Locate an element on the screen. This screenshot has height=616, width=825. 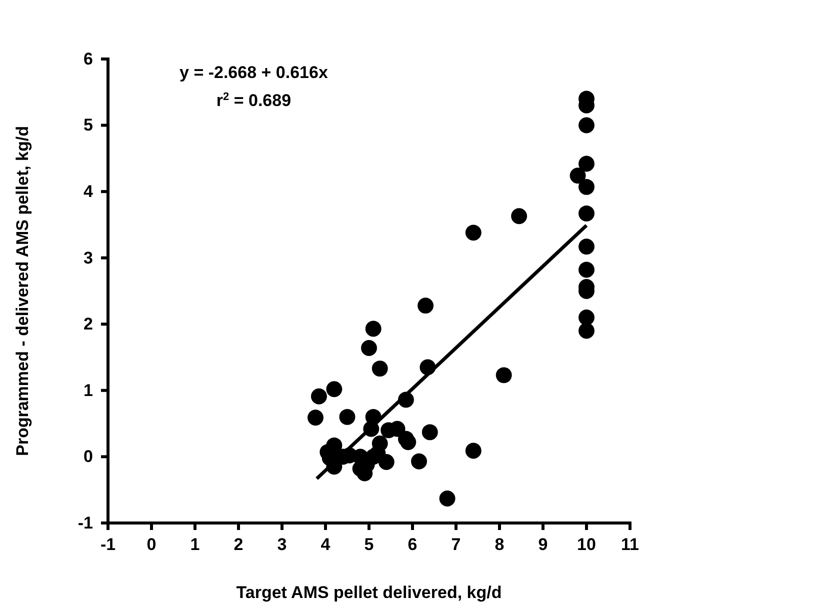
y-tick-label: 0 is located at coordinates (88, 456).